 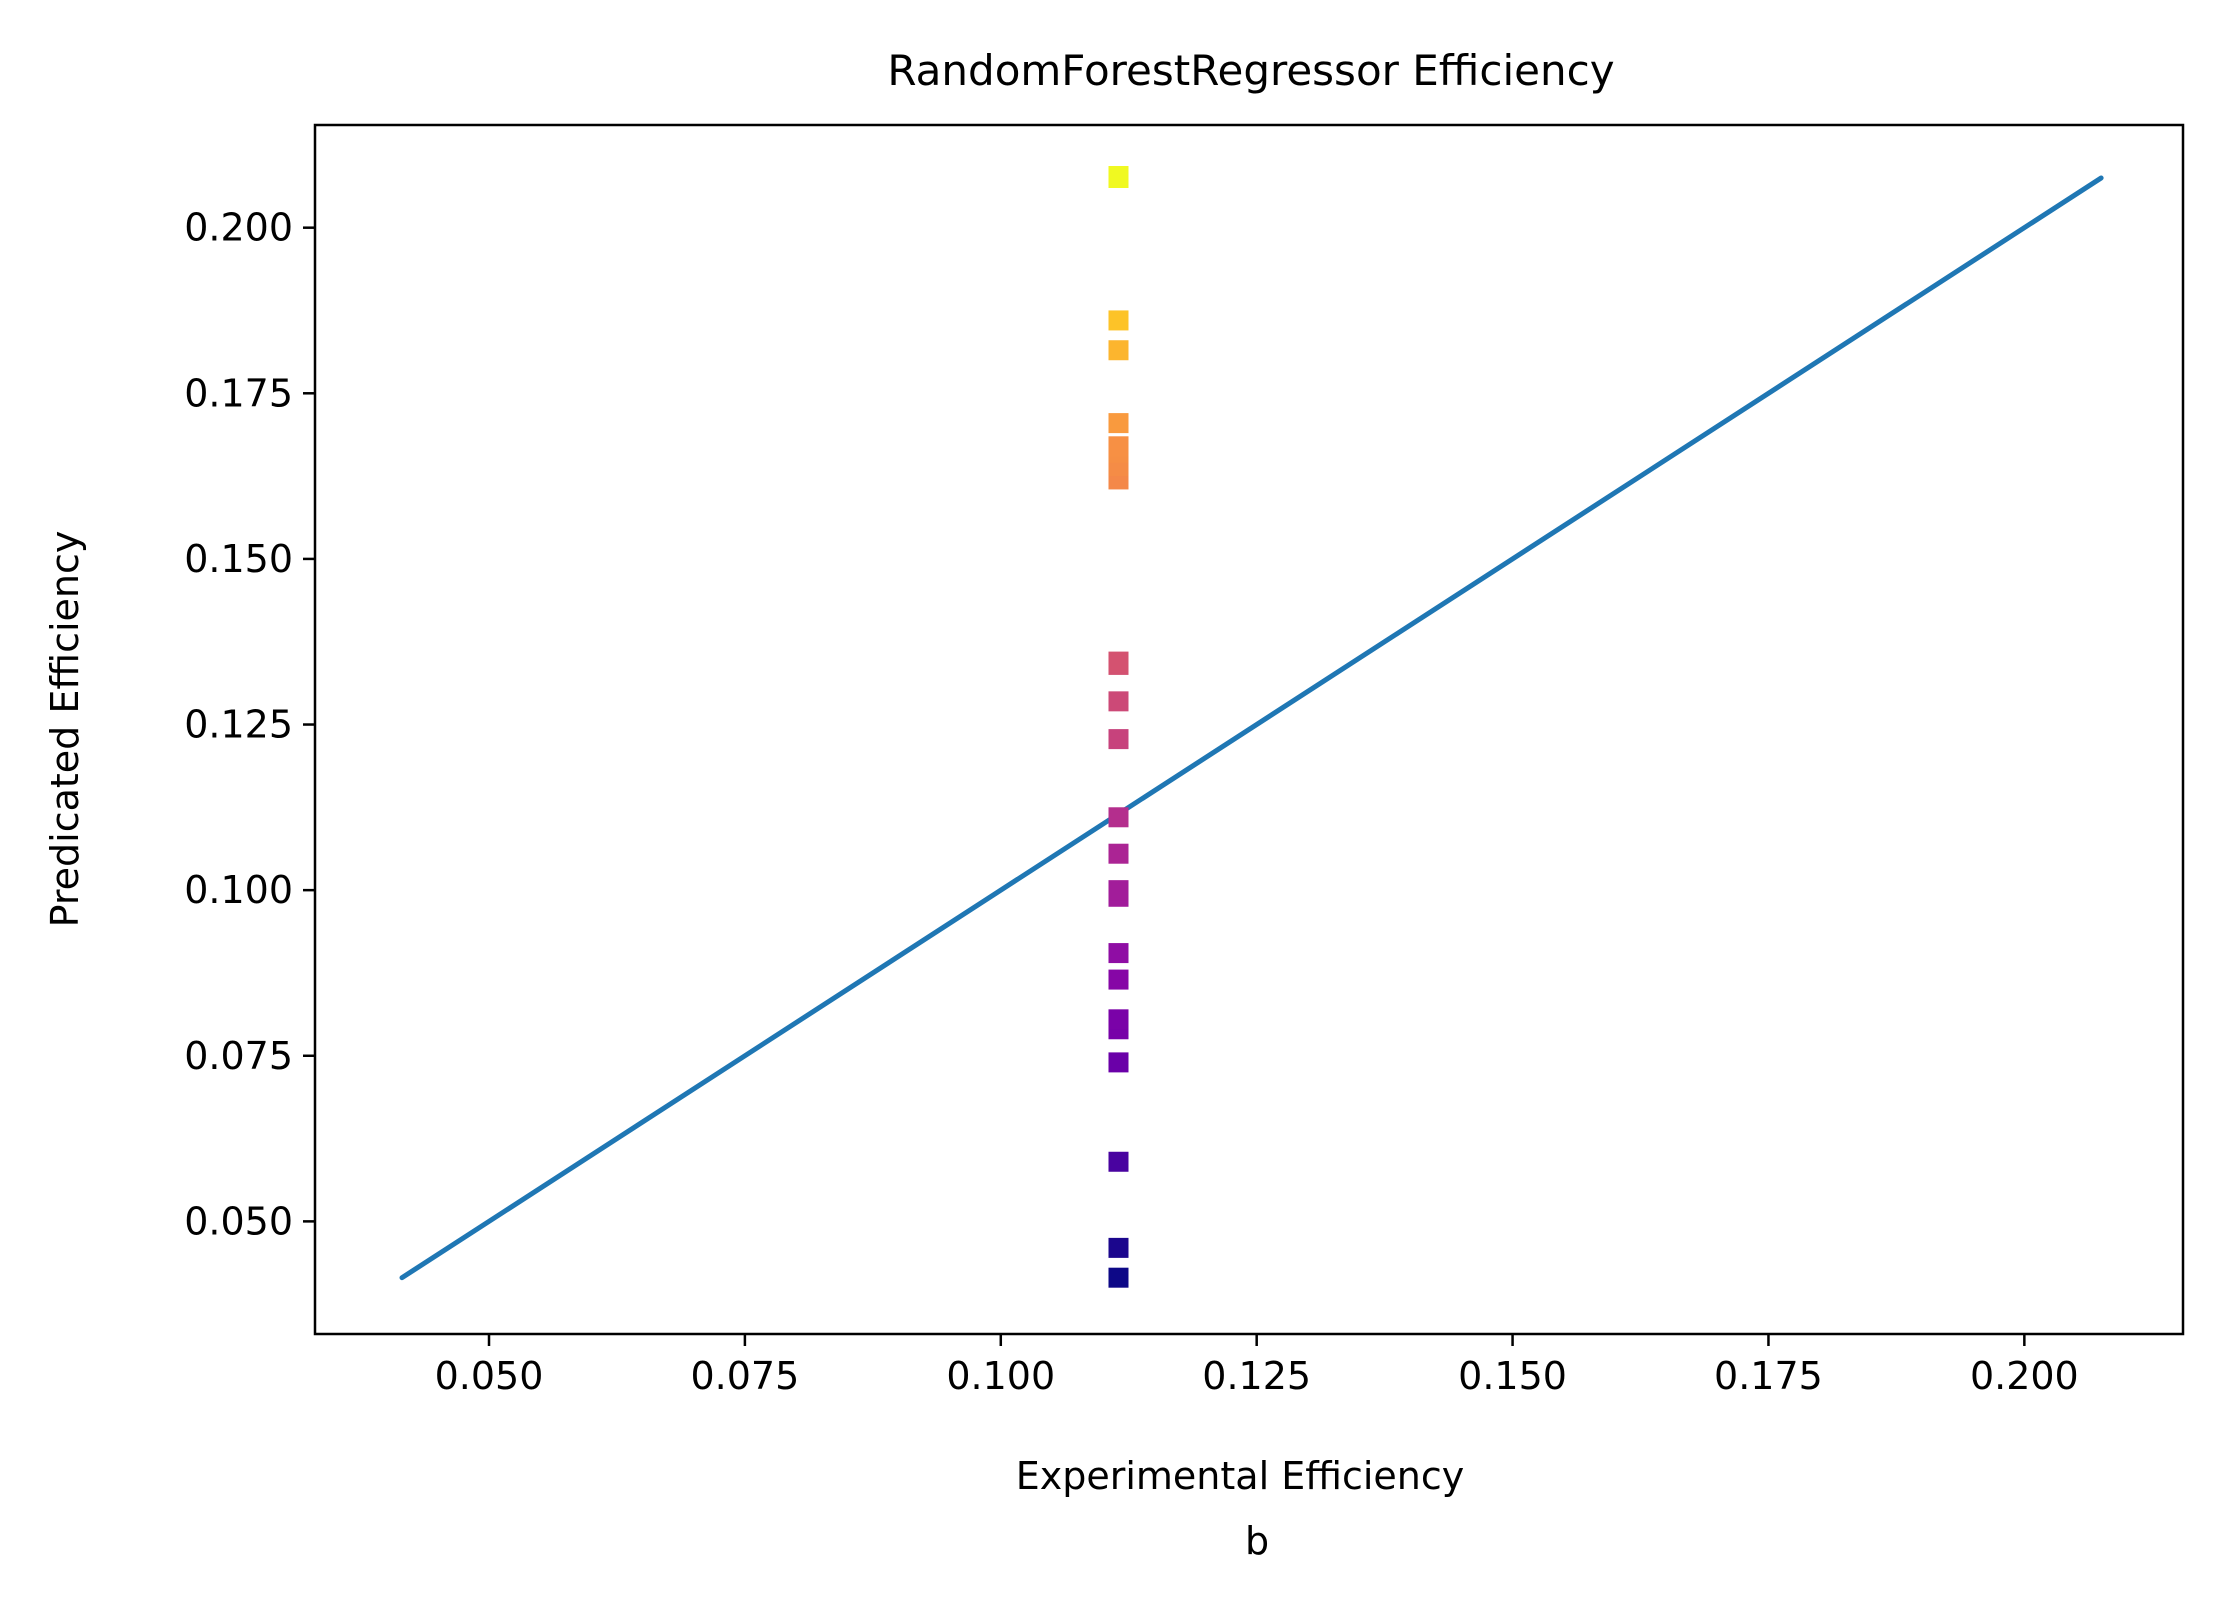 What do you see at coordinates (238, 559) in the screenshot?
I see `y-tick-label: 0.150` at bounding box center [238, 559].